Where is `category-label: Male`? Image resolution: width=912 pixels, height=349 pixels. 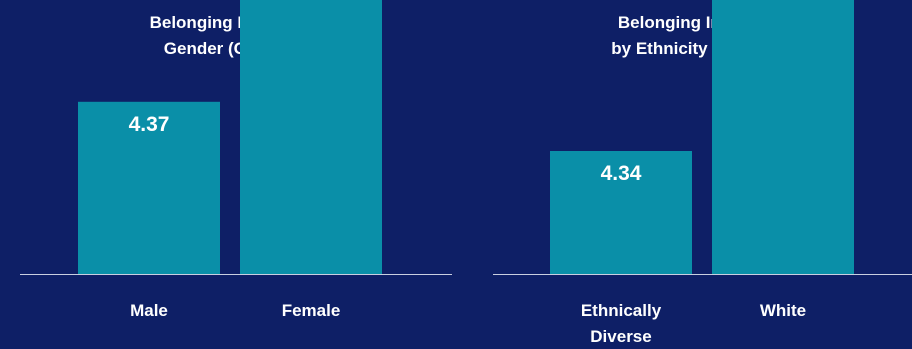
category-label: Male is located at coordinates (149, 310).